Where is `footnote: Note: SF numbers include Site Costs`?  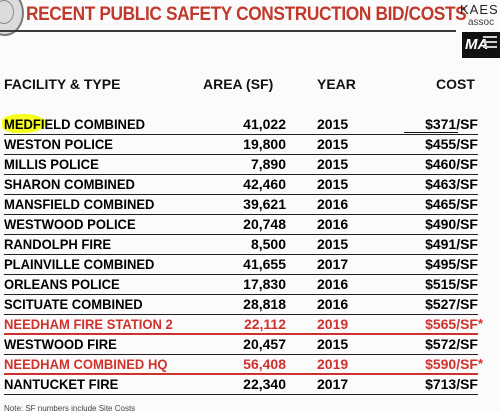 footnote: Note: SF numbers include Site Costs is located at coordinates (70, 408).